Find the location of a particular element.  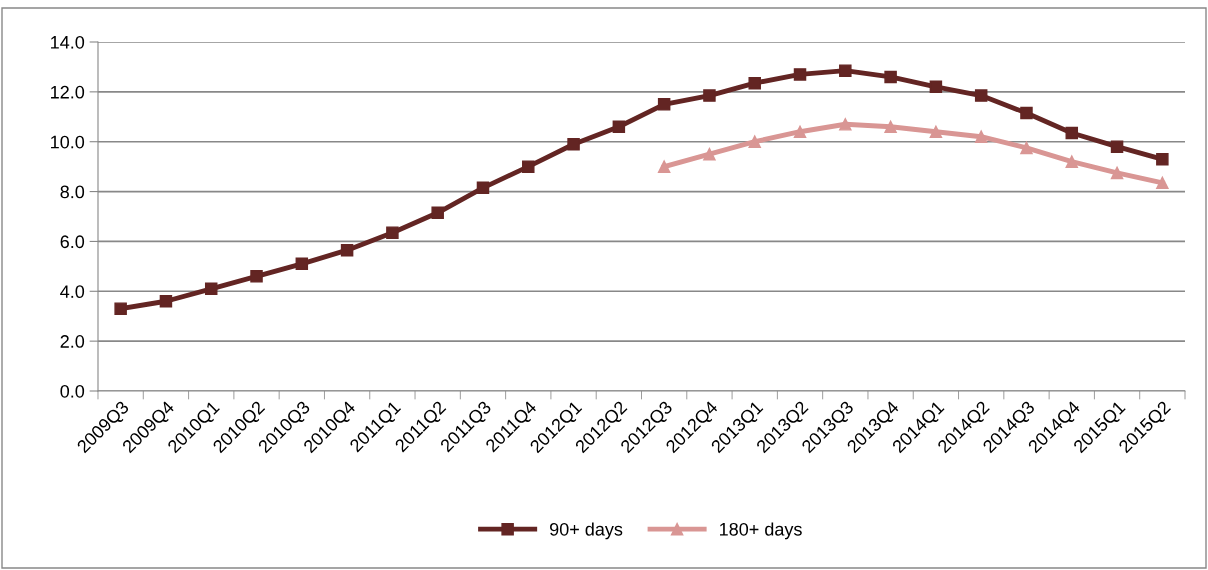

y-tick-label: 14.0 is located at coordinates (68, 42).